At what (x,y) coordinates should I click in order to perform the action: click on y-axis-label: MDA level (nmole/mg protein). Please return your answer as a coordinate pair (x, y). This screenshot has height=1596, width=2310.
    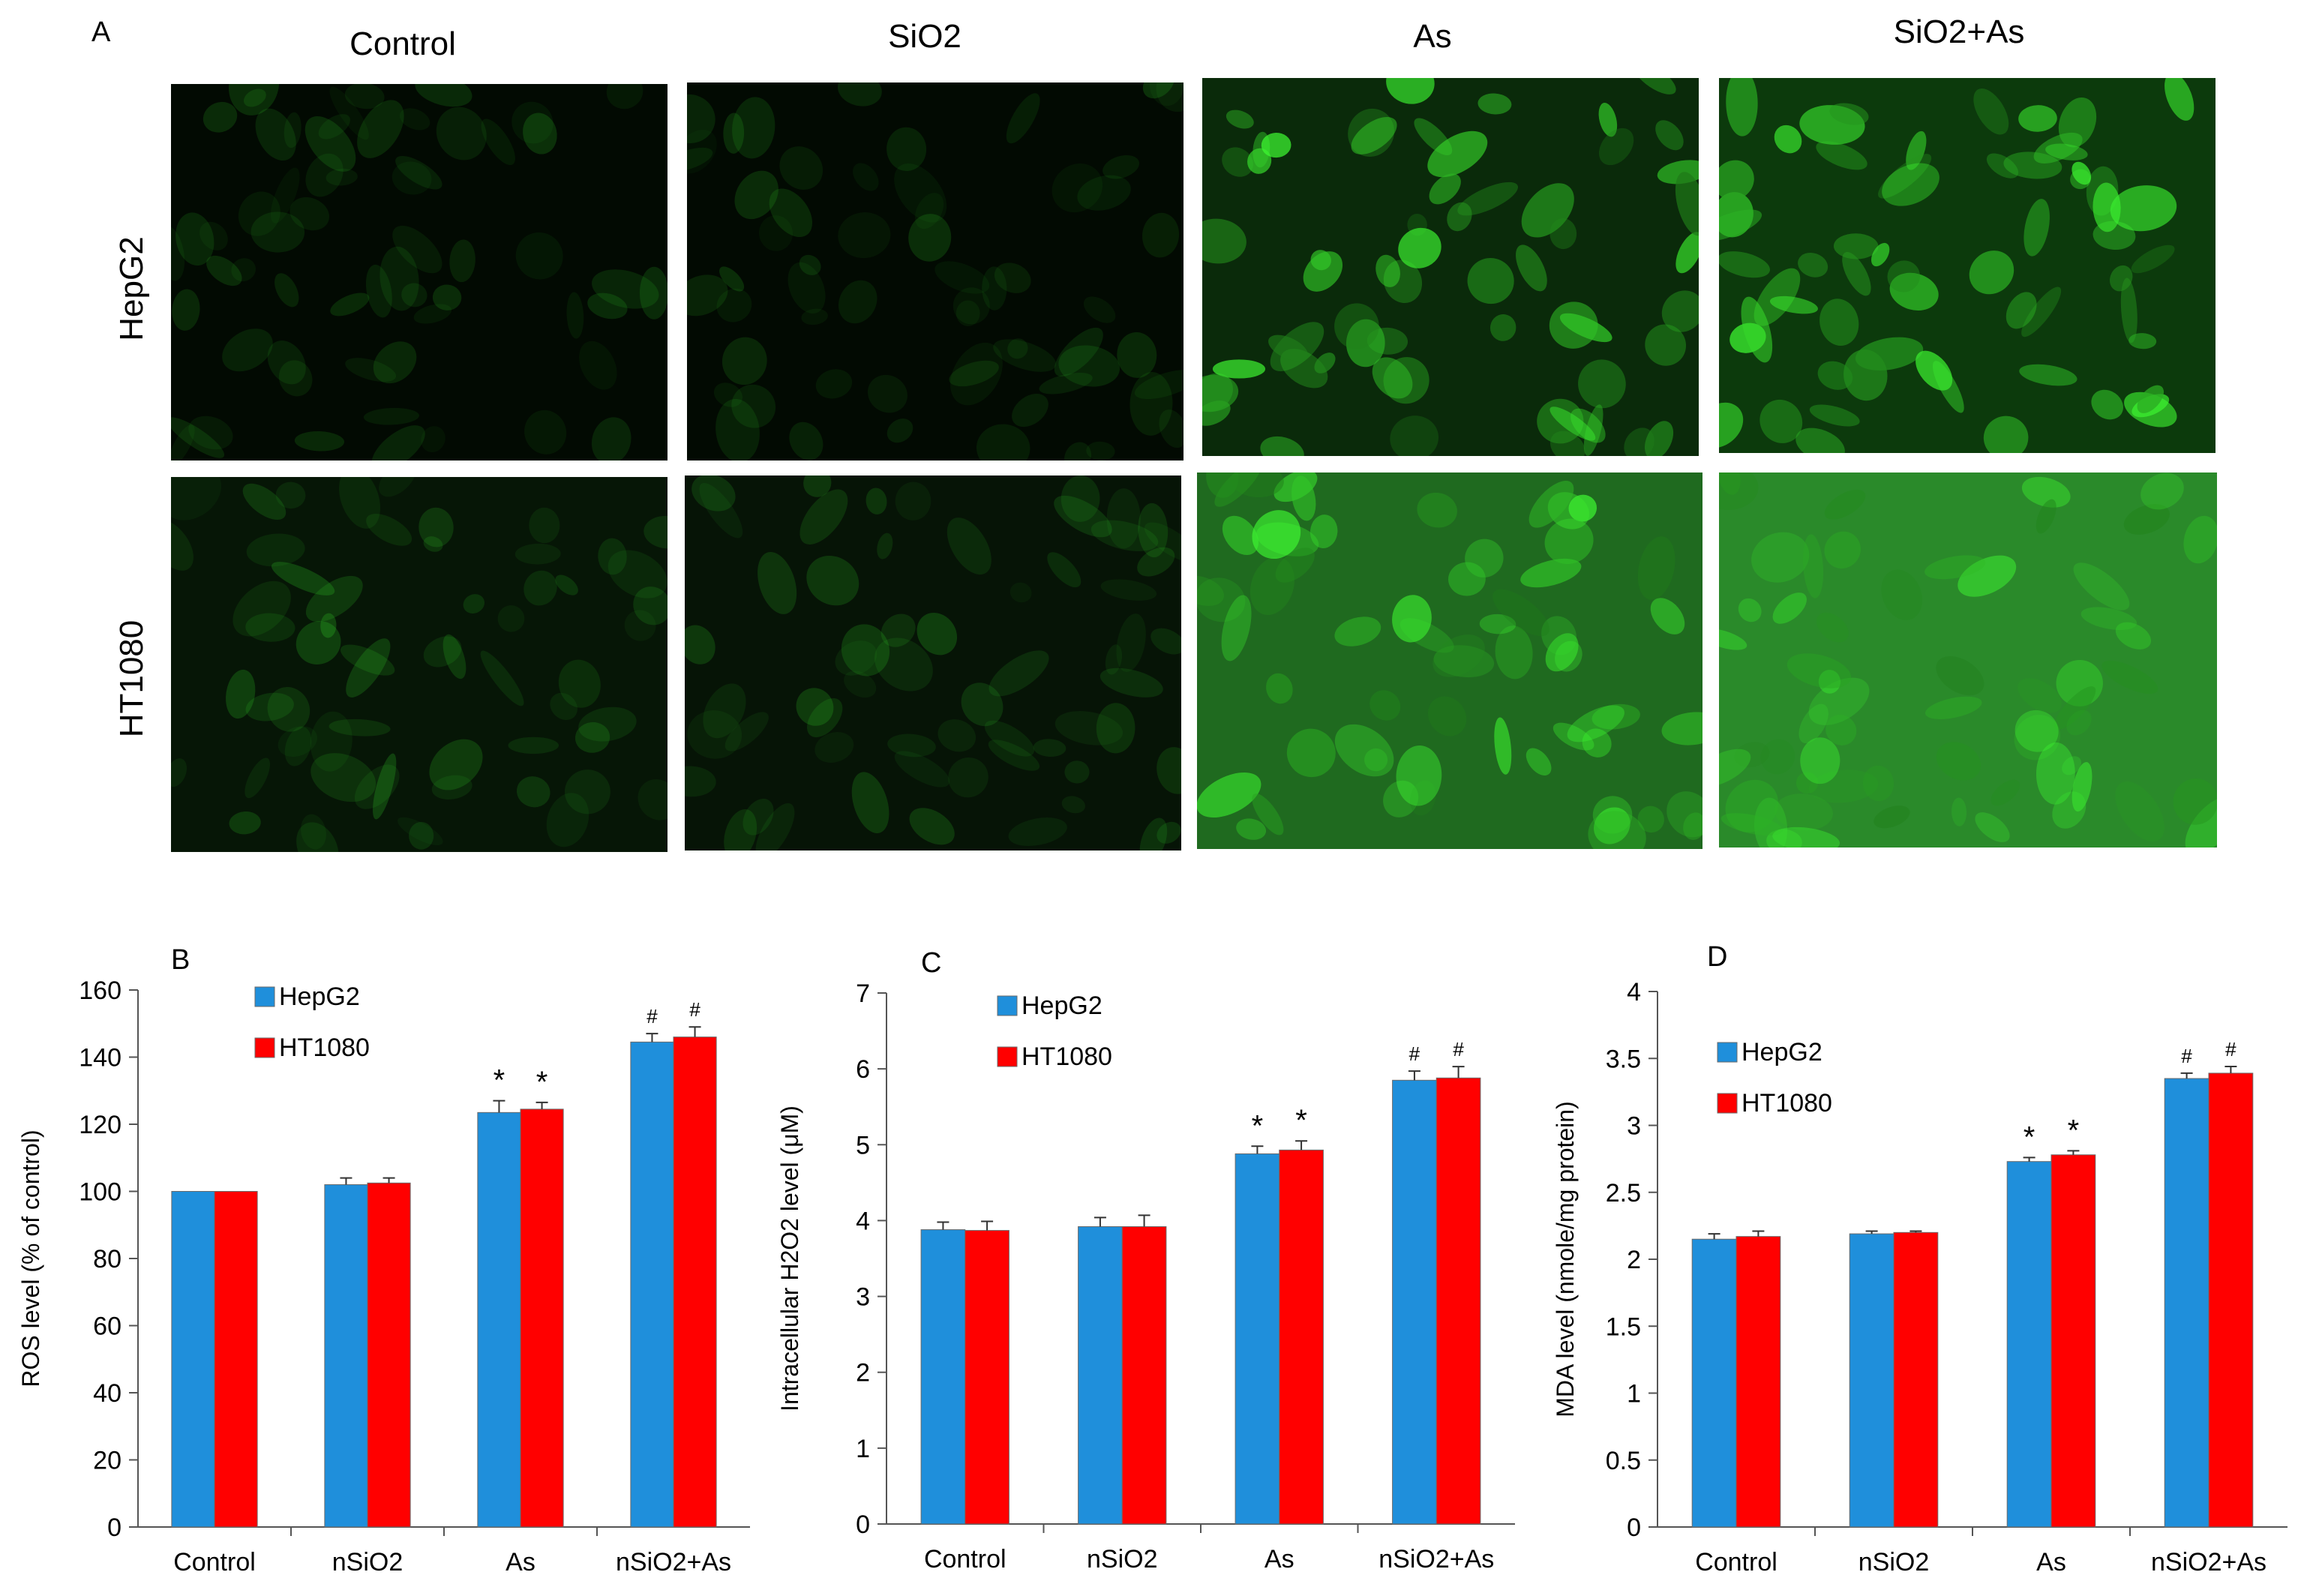
    Looking at the image, I should click on (1565, 1259).